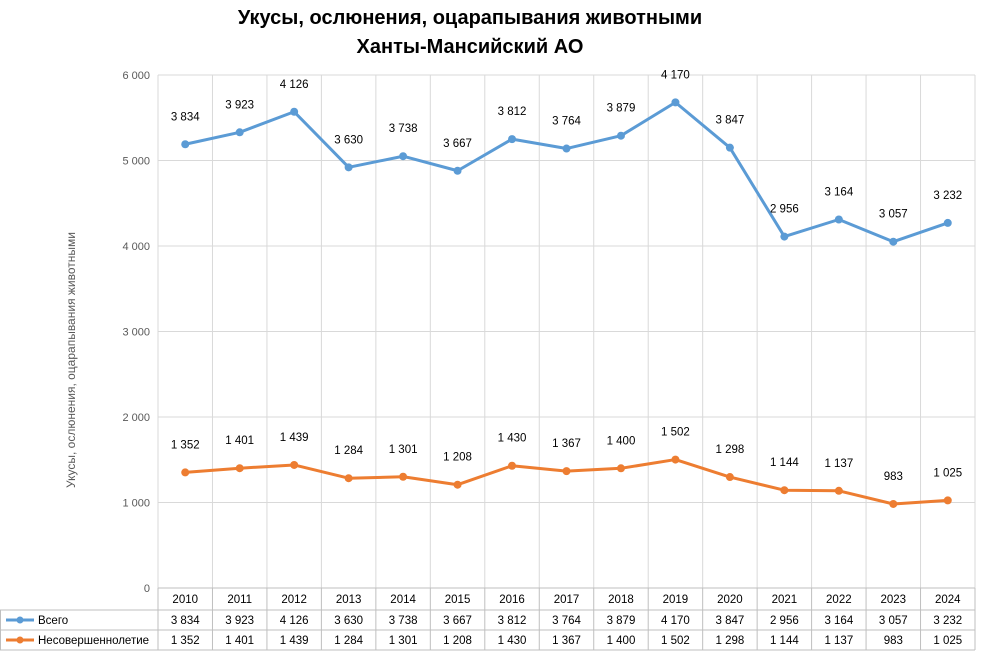  What do you see at coordinates (136, 162) in the screenshot?
I see `y-tick-label: 5 000` at bounding box center [136, 162].